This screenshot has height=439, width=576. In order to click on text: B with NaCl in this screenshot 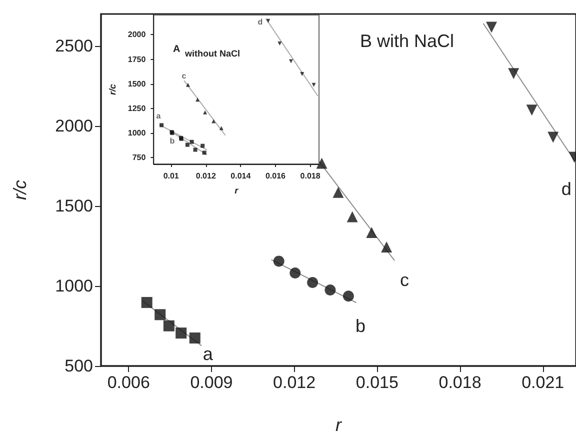, I will do `click(407, 41)`.